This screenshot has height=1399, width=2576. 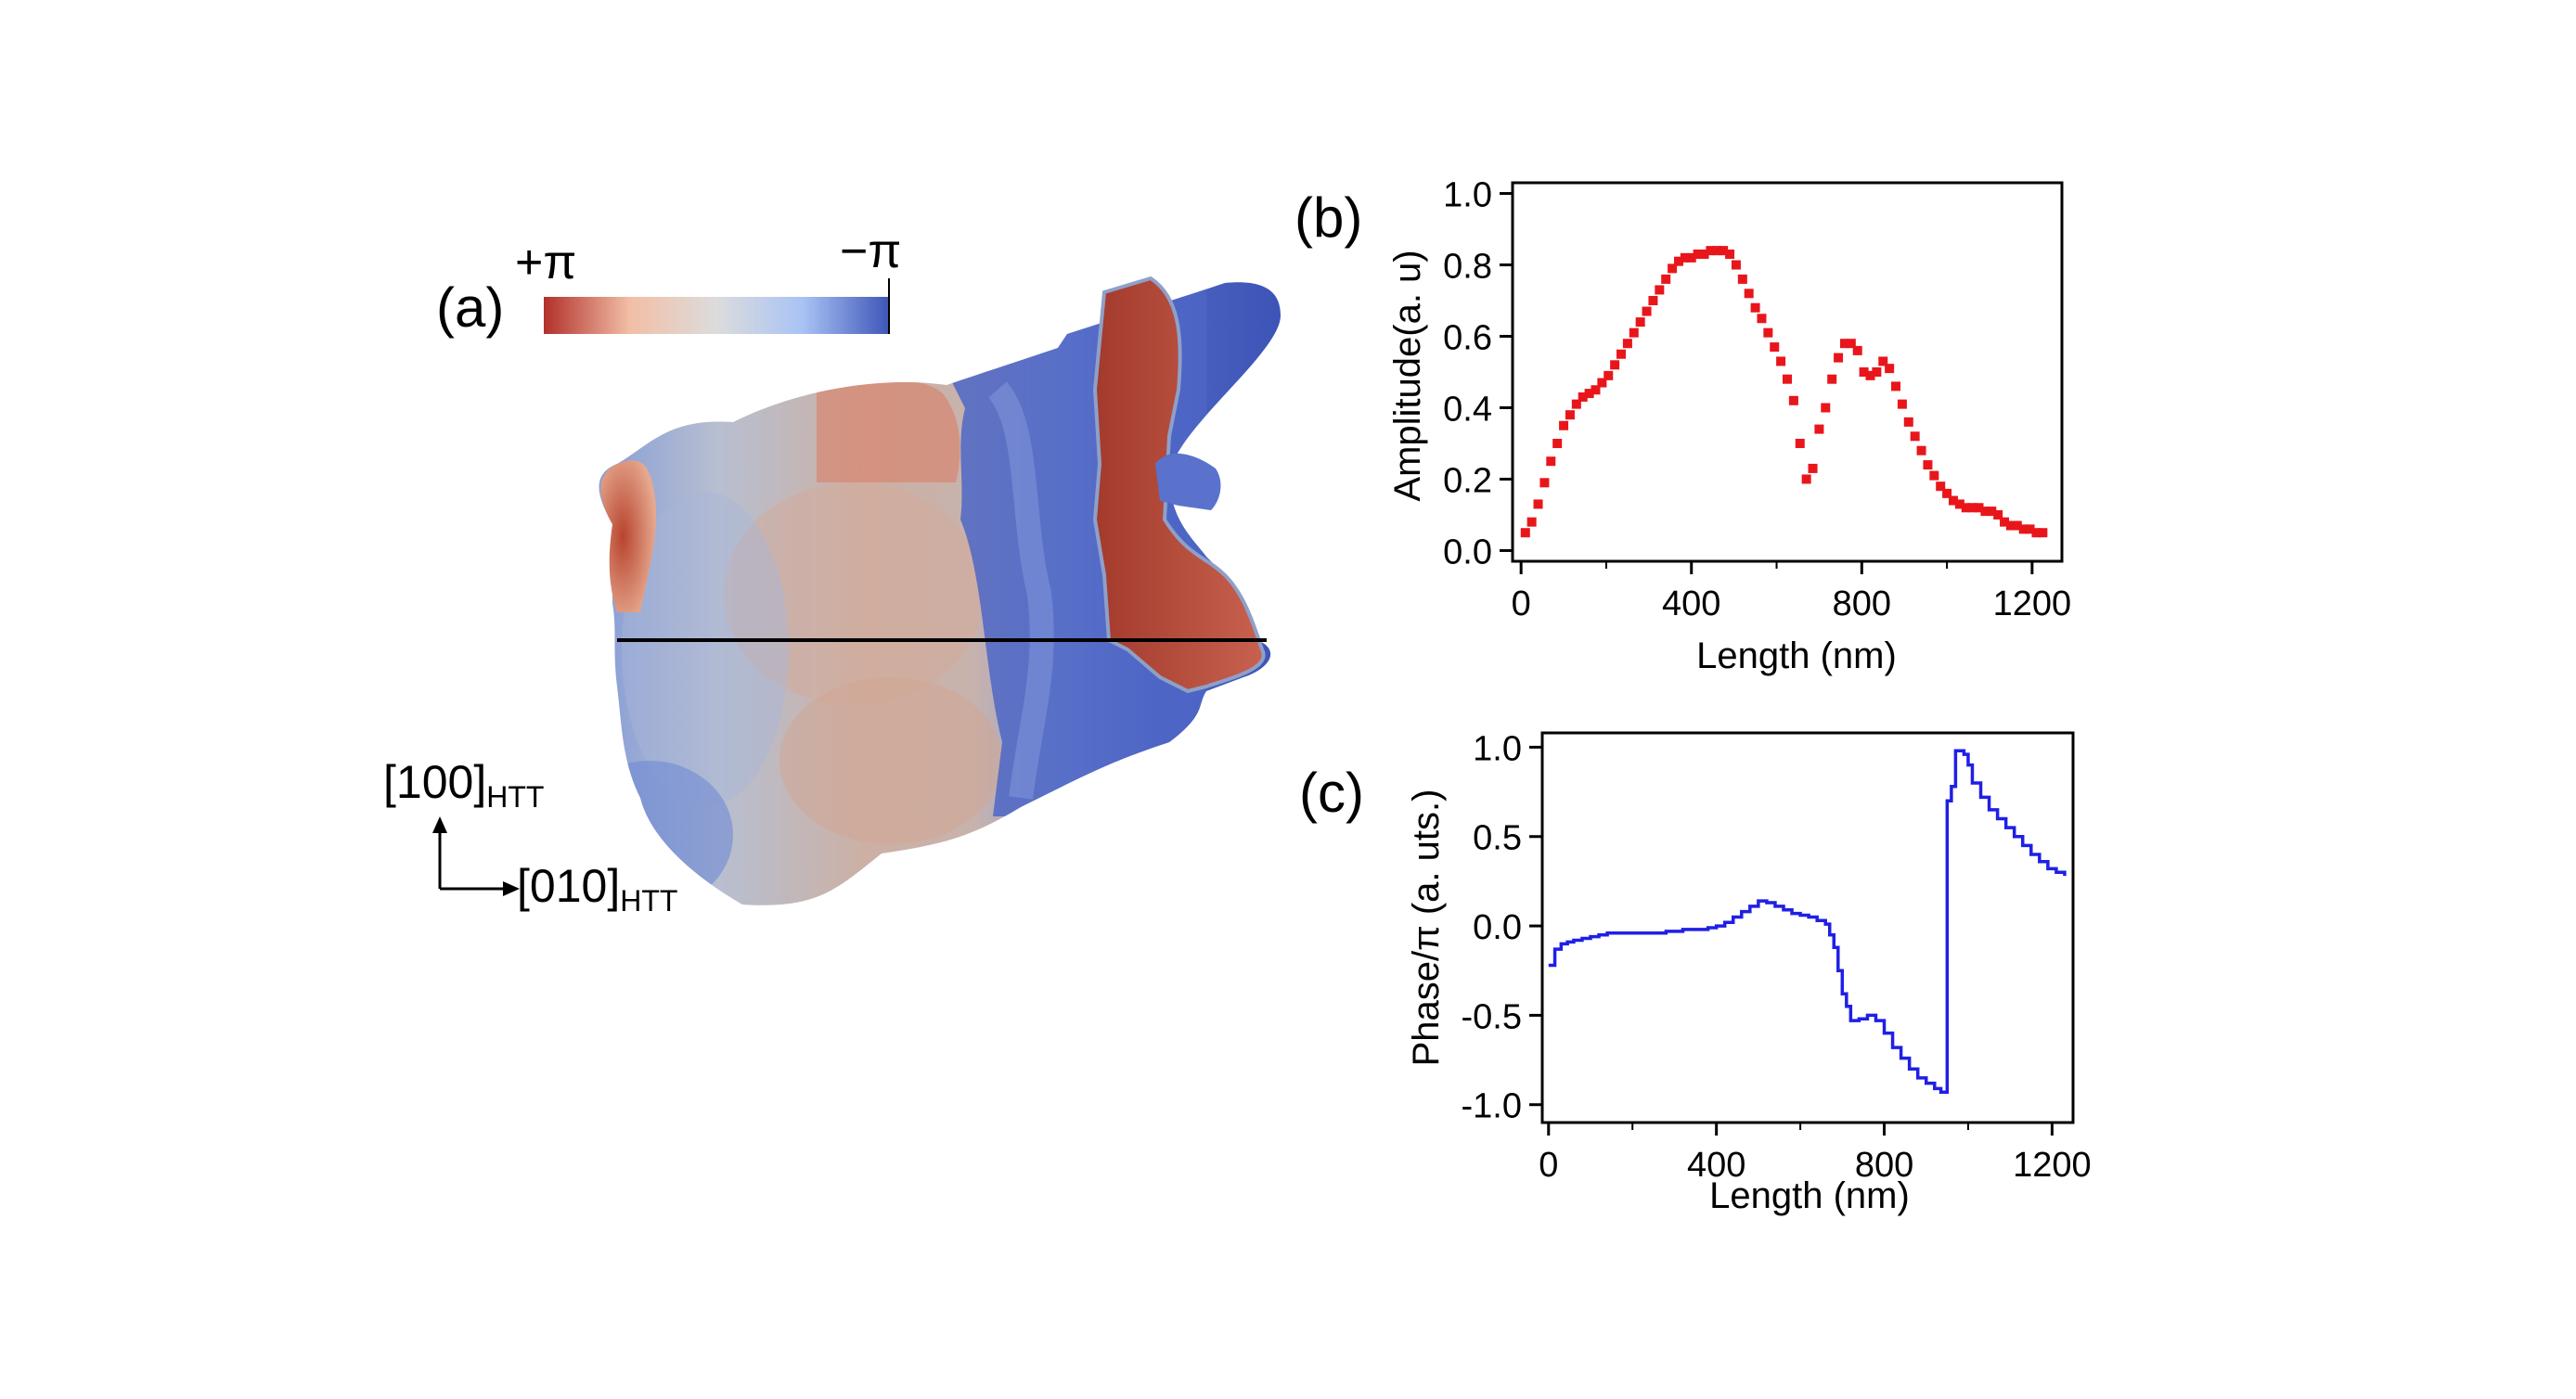 What do you see at coordinates (530, 837) in the screenshot?
I see `crystal-axes-indicator: [100]HTT [010]HTT` at bounding box center [530, 837].